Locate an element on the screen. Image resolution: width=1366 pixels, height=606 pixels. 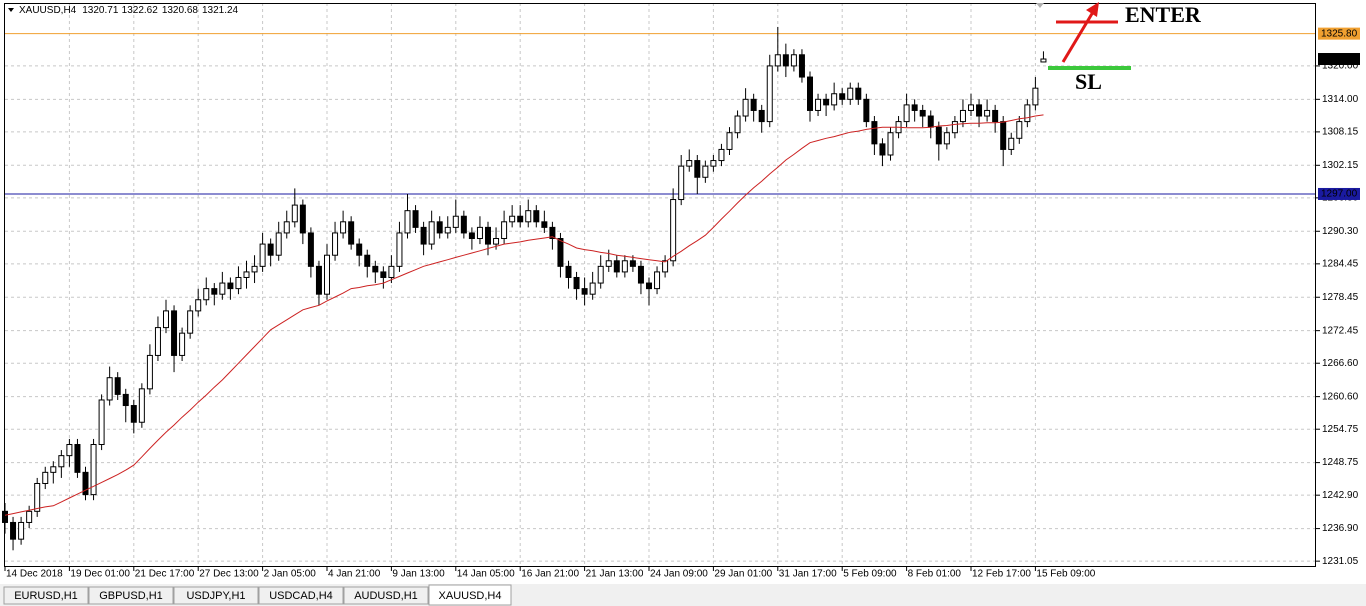
x-tick-label: 14 Jan 05:00 is located at coordinates (486, 574).